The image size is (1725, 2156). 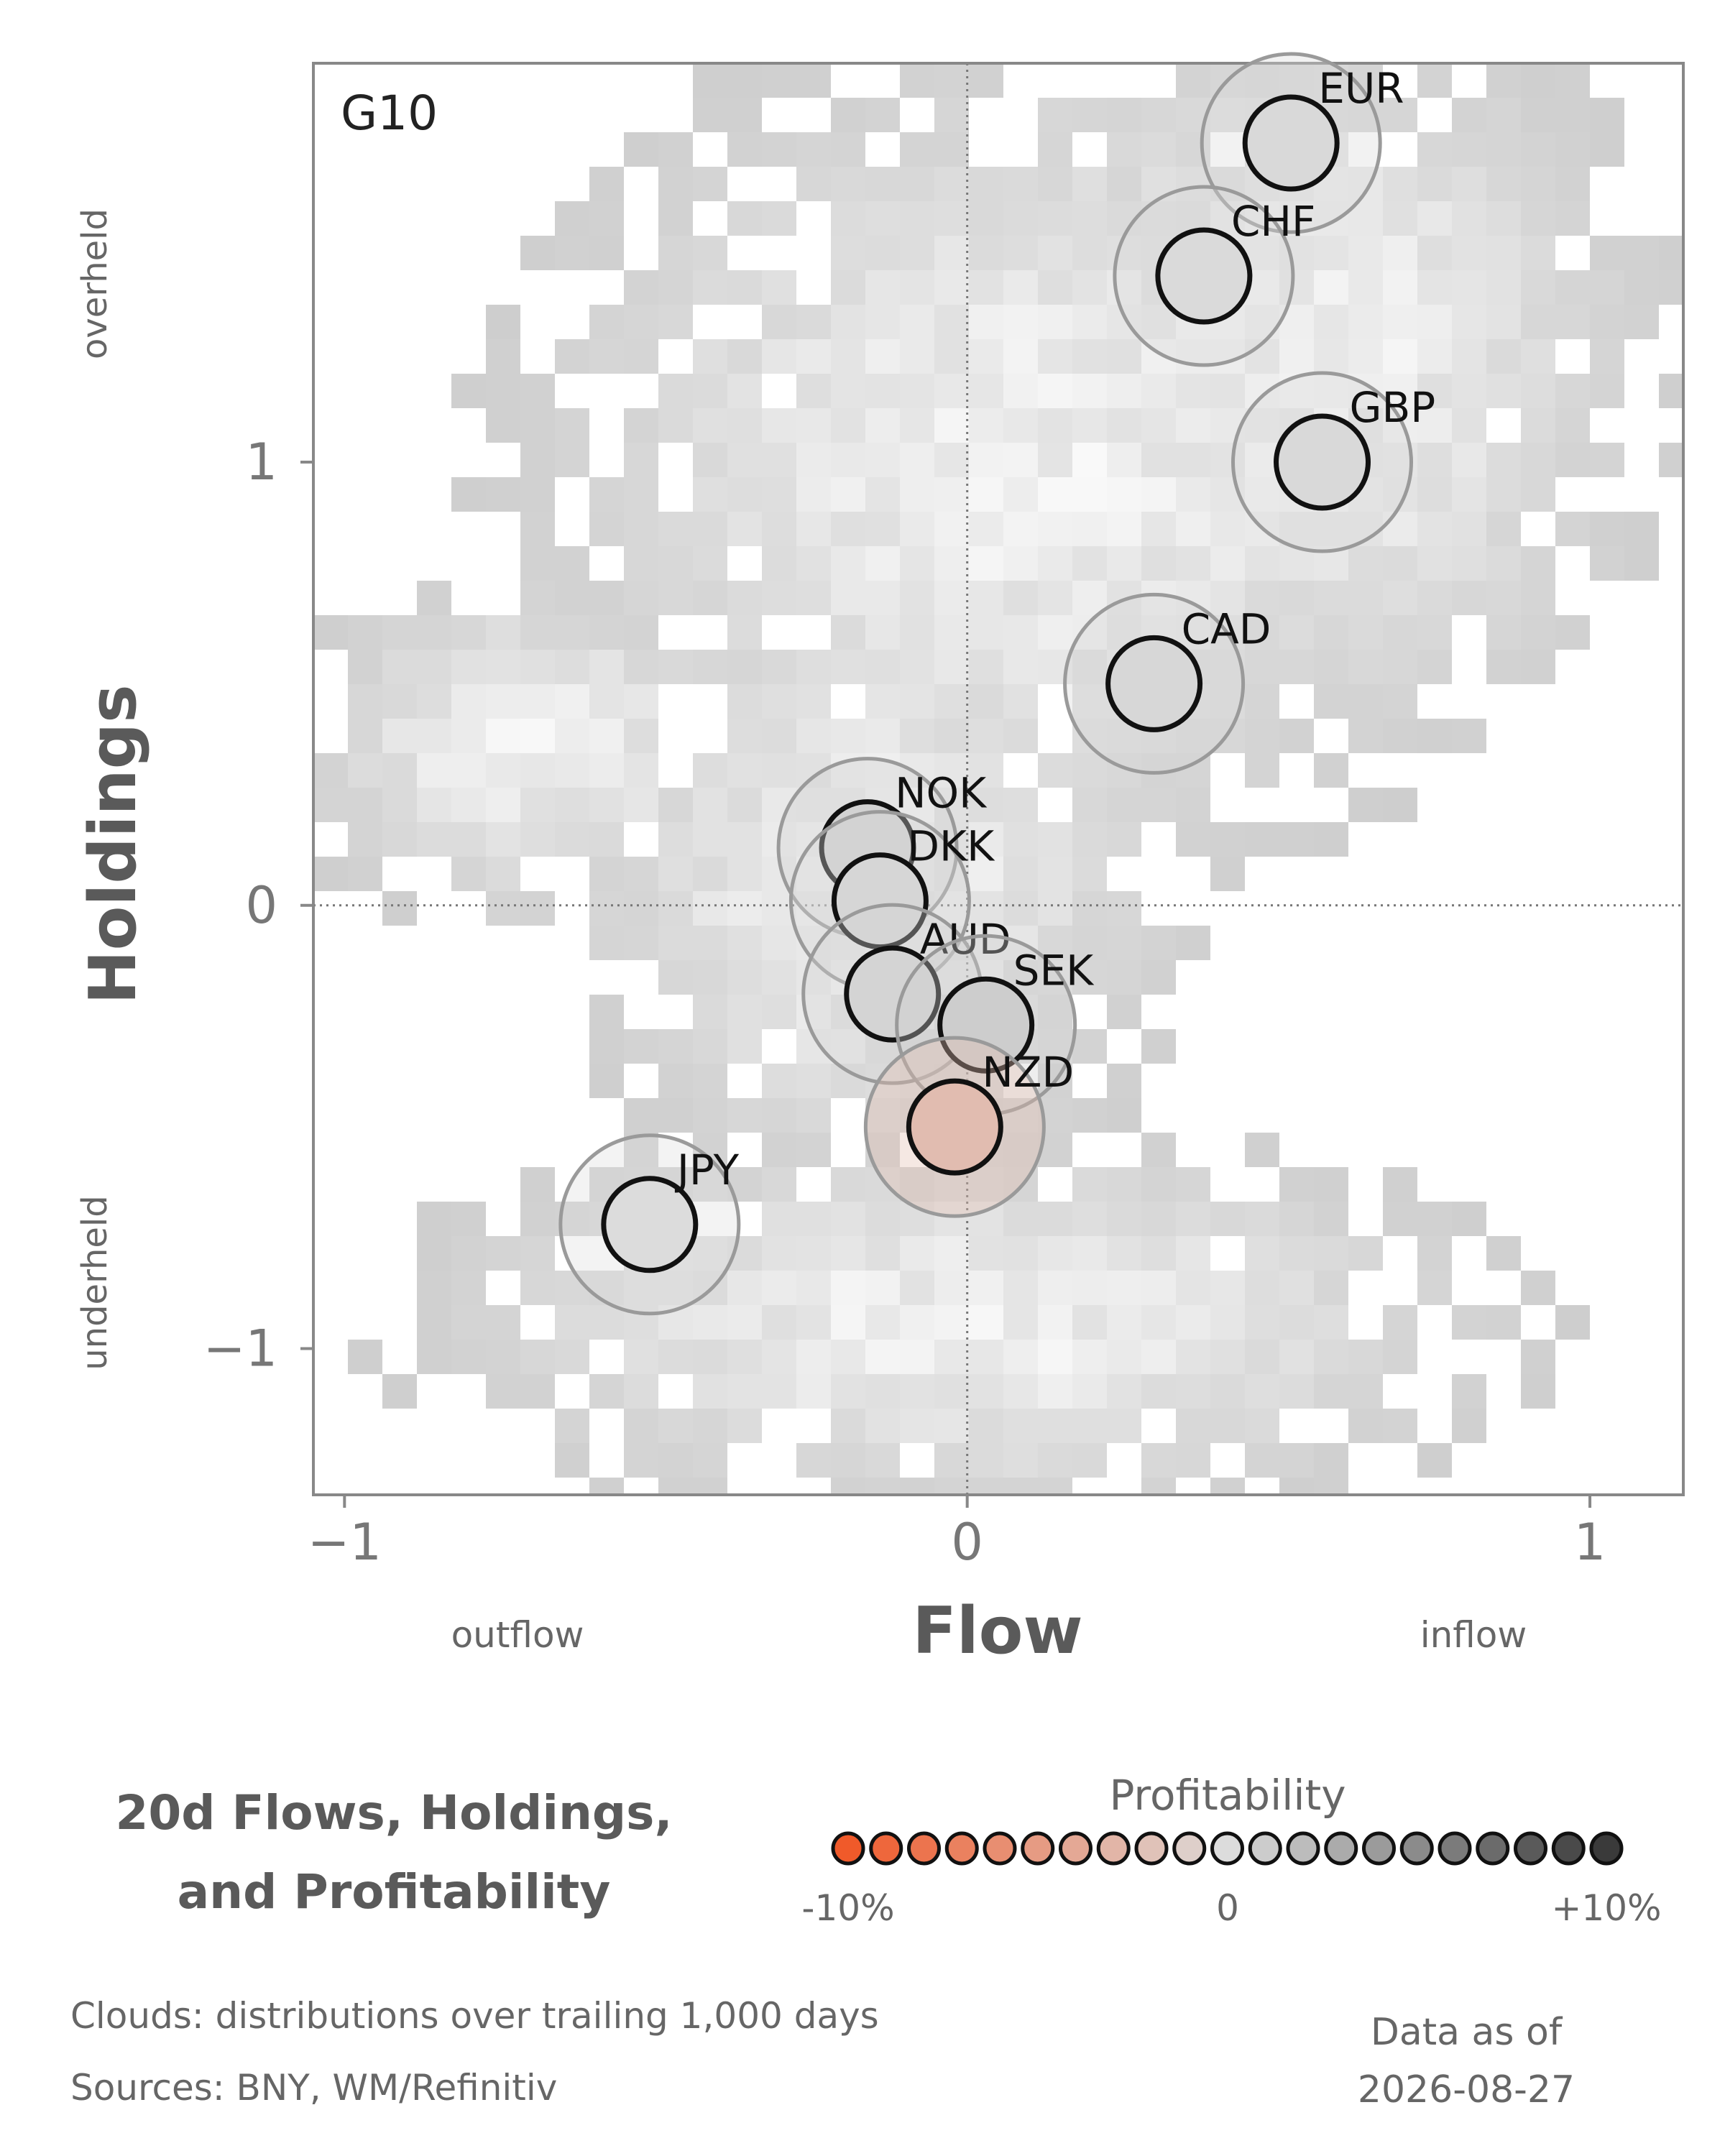 I want to click on y-tick-label: −1, so click(x=240, y=1349).